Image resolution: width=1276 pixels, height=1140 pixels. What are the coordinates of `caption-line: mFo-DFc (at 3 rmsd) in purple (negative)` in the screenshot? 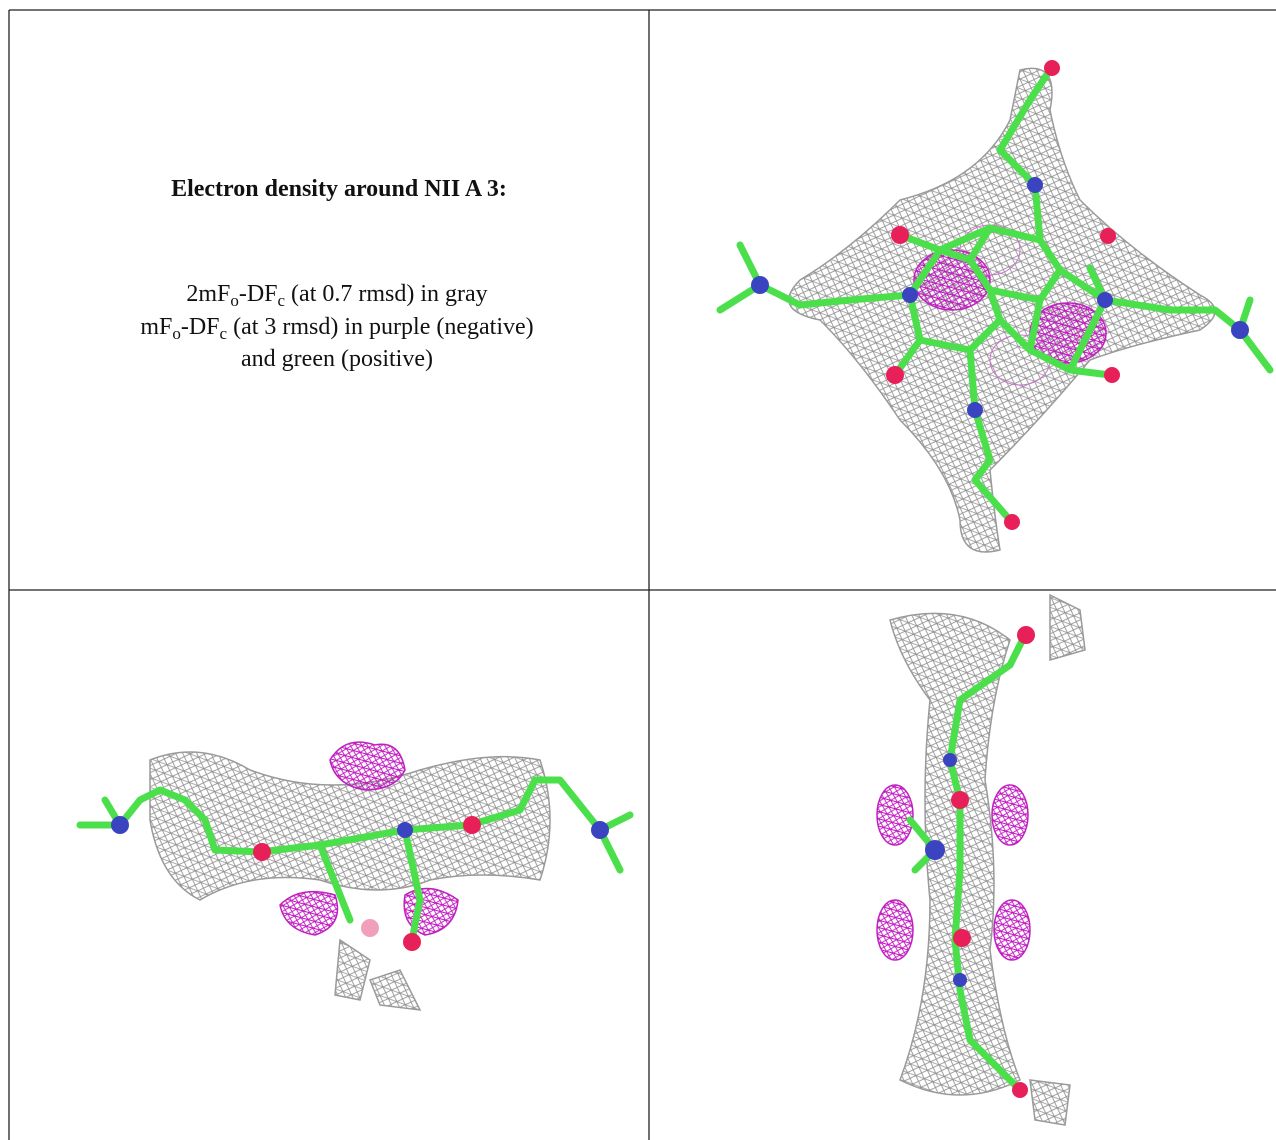 It's located at (336, 328).